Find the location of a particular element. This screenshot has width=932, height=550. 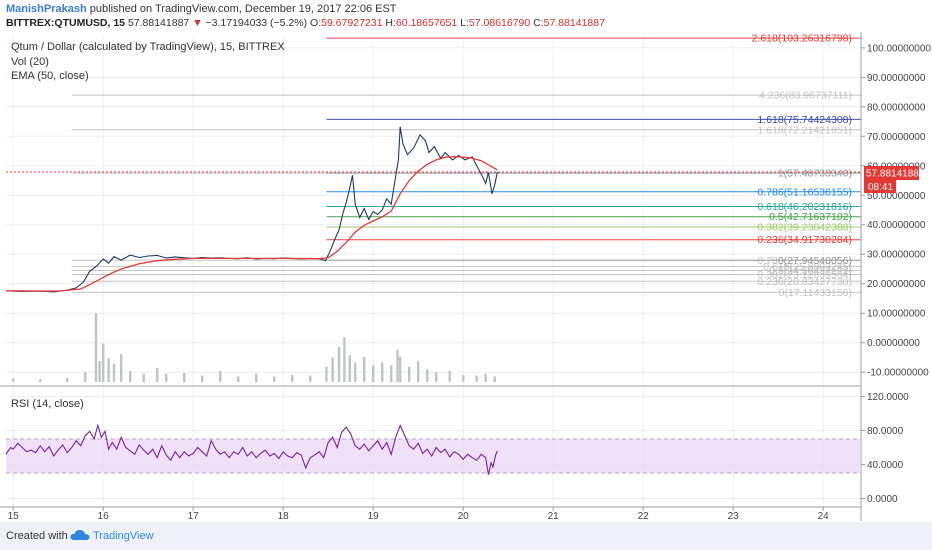

fib-level-label: 0.618(25.8803245) is located at coordinates (807, 267).